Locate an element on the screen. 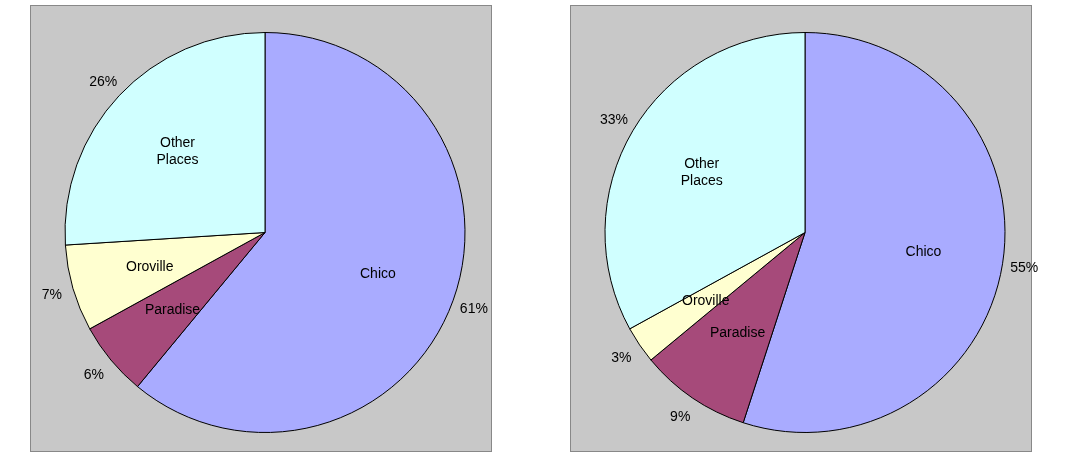 Image resolution: width=1073 pixels, height=461 pixels. data-label: 33% is located at coordinates (613, 119).